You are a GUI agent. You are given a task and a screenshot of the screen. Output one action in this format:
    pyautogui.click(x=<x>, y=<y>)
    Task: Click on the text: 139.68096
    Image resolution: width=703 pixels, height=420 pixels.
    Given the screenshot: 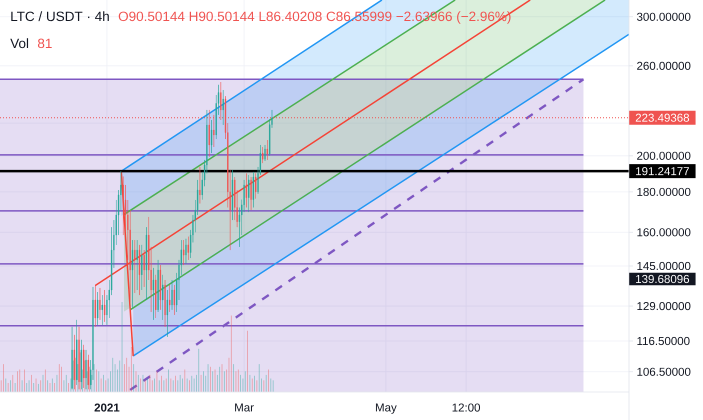 What is the action you would take?
    pyautogui.click(x=663, y=279)
    